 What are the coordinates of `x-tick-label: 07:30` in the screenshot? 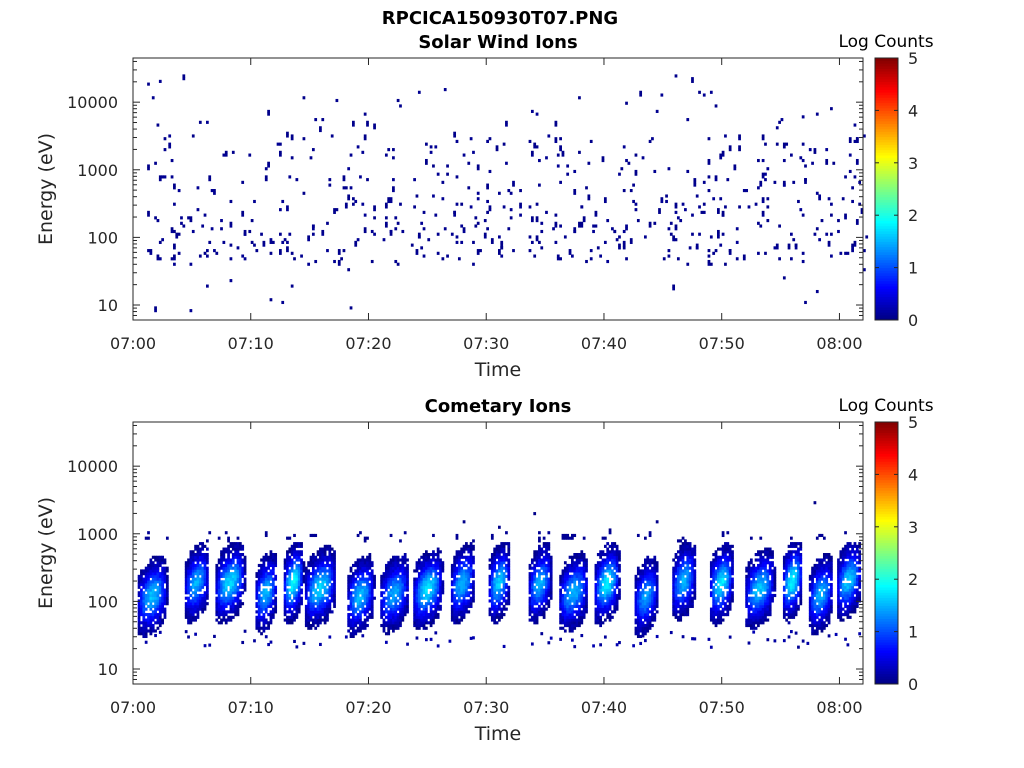 It's located at (486, 343).